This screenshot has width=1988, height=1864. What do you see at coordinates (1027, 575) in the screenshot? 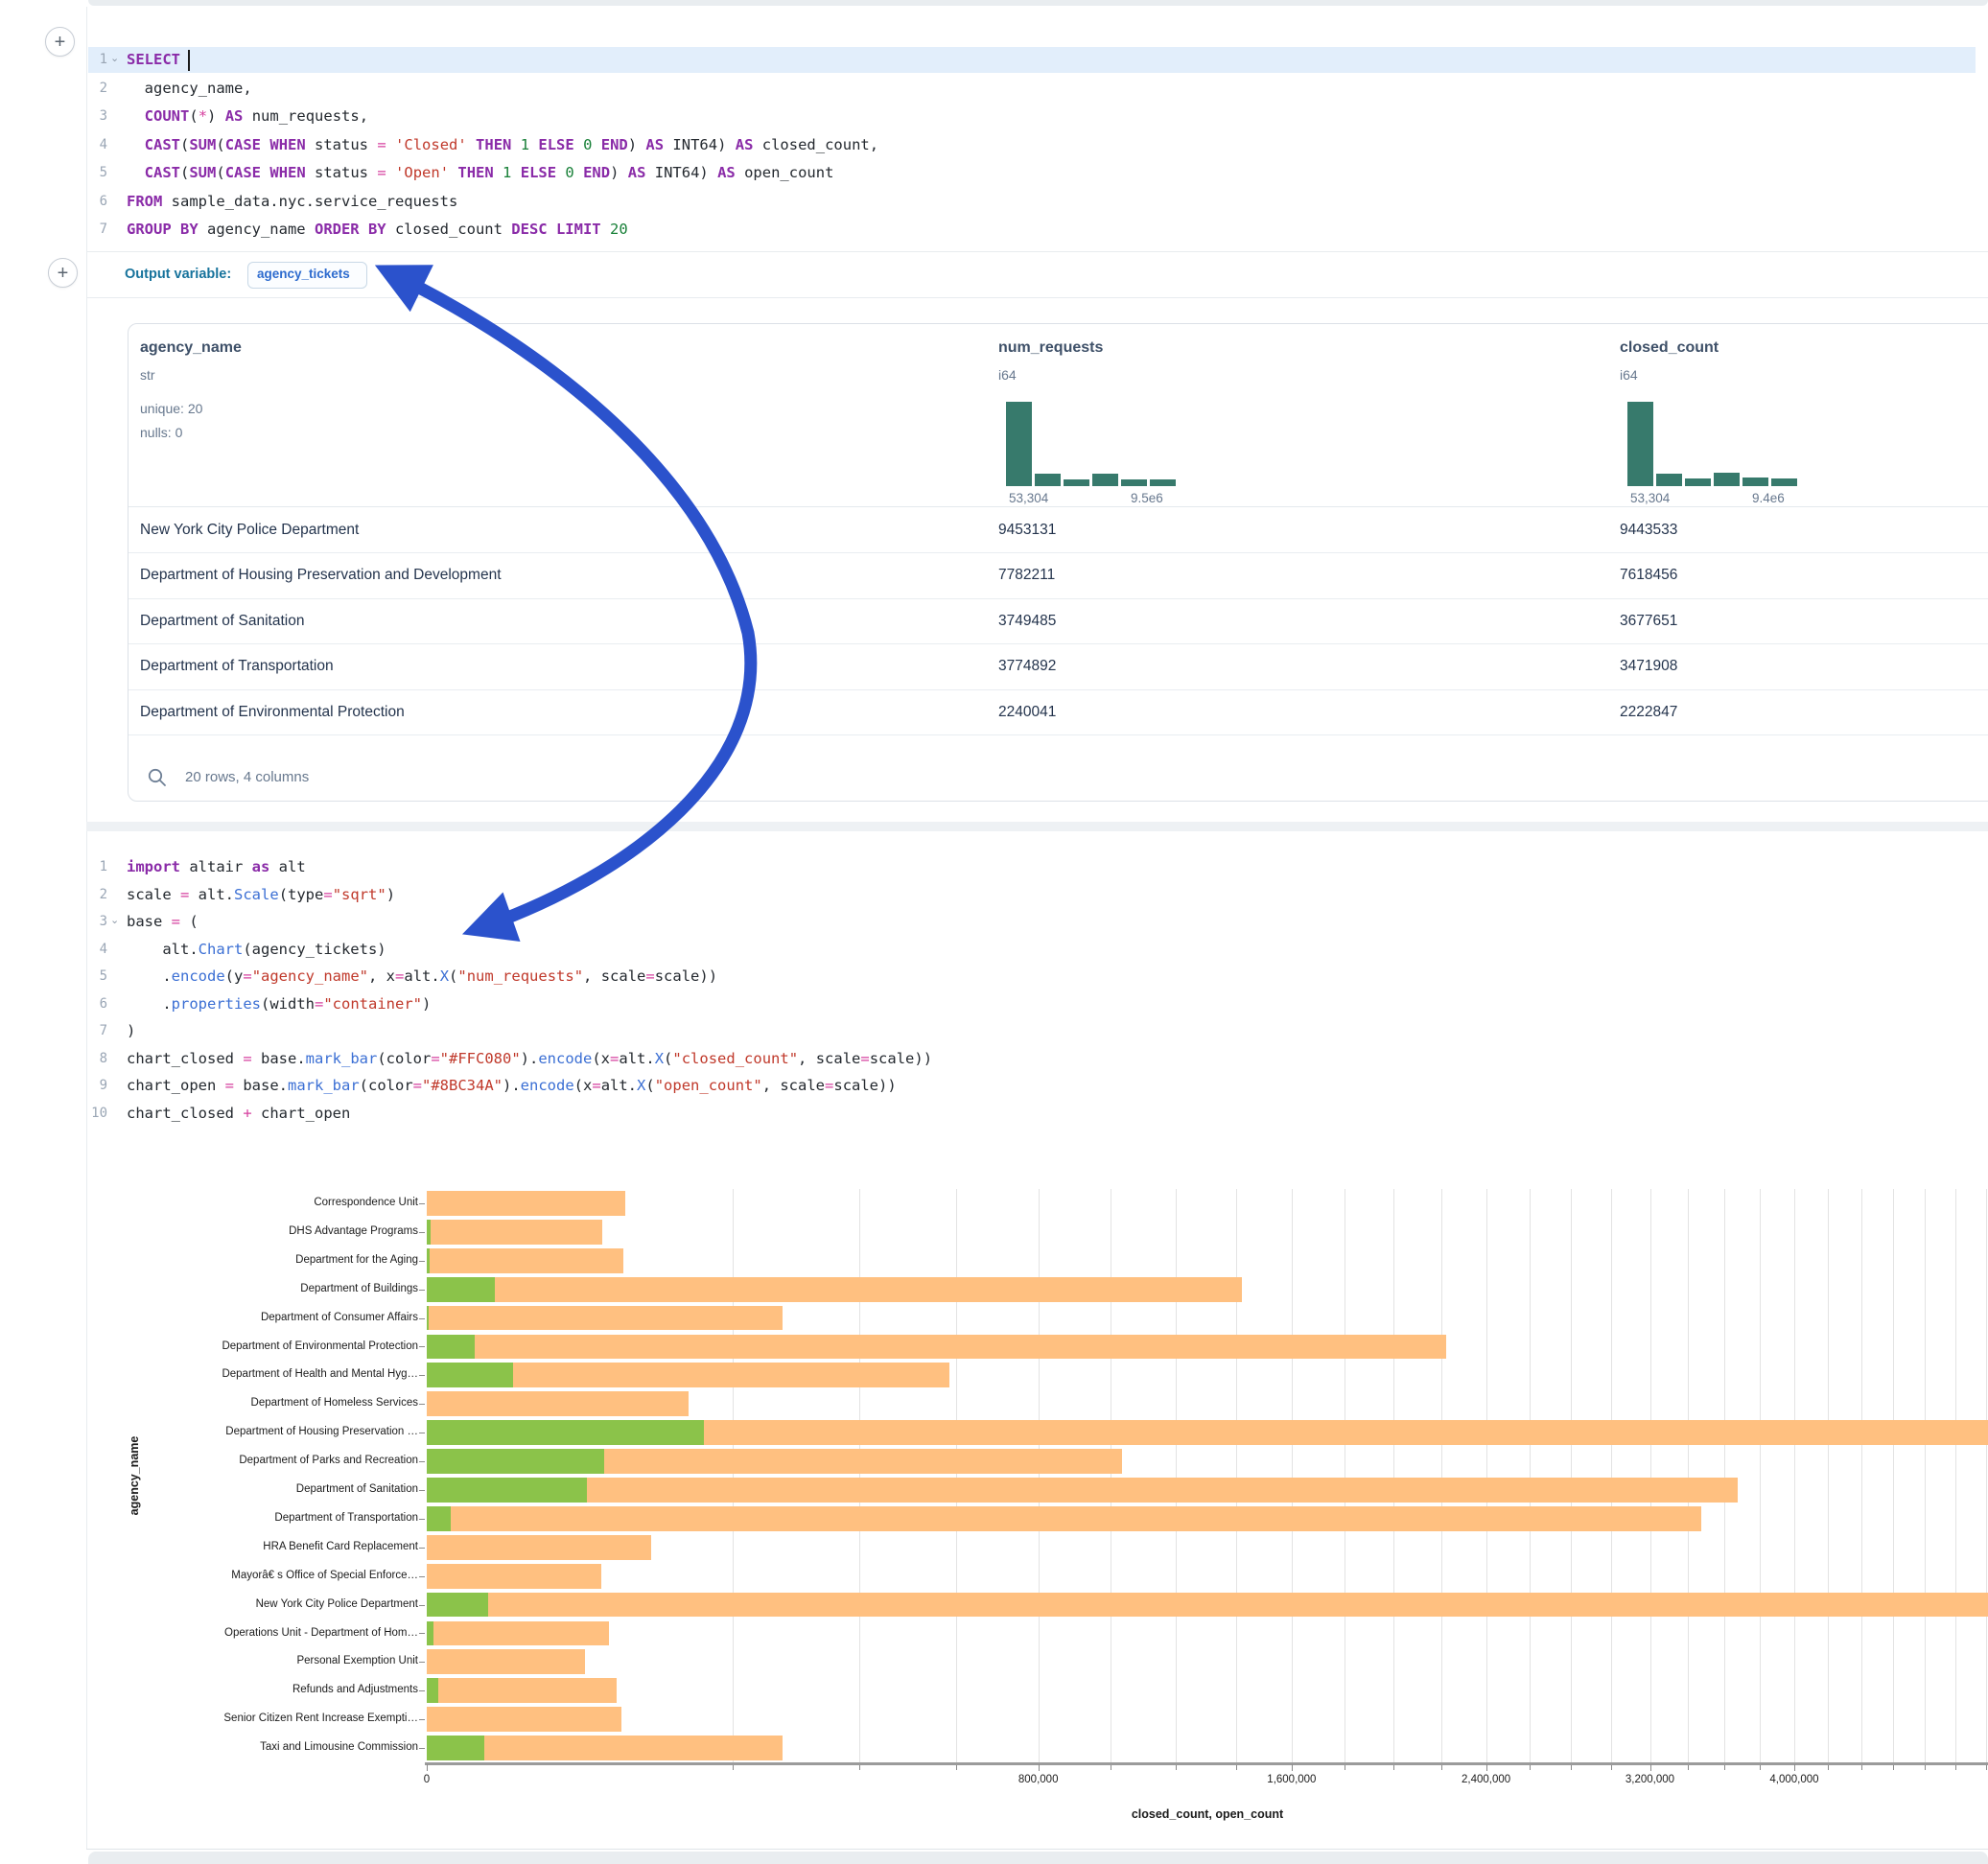
I see `table-cell: 7782211` at bounding box center [1027, 575].